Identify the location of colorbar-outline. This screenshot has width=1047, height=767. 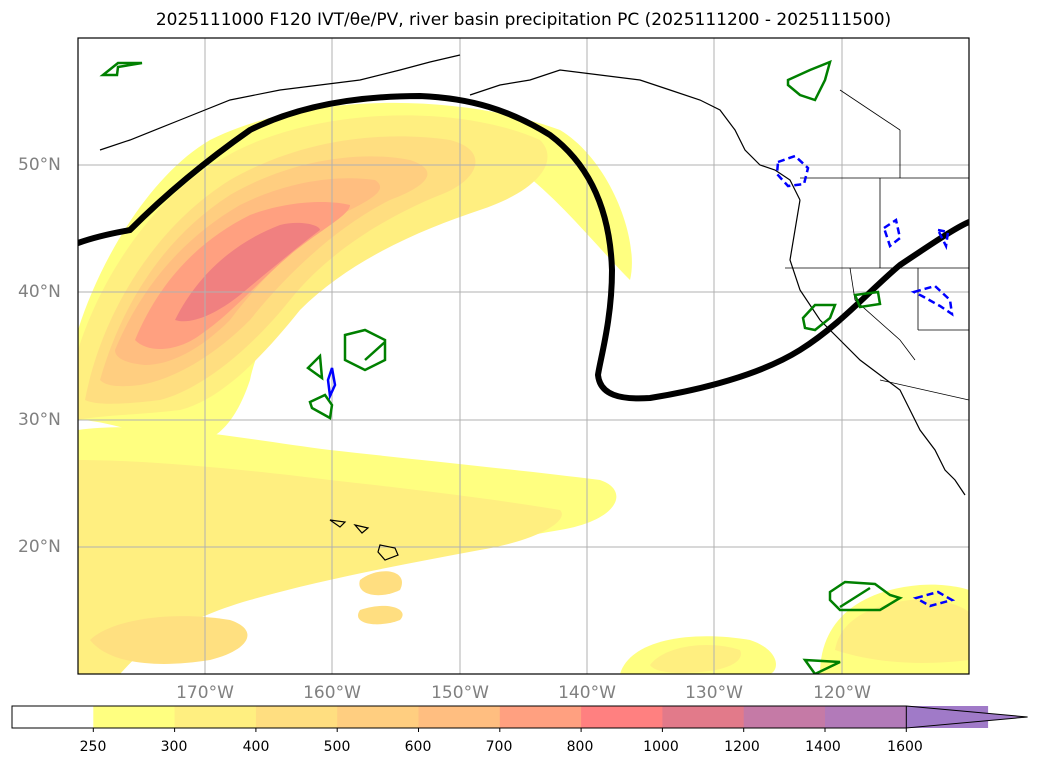
(459, 717).